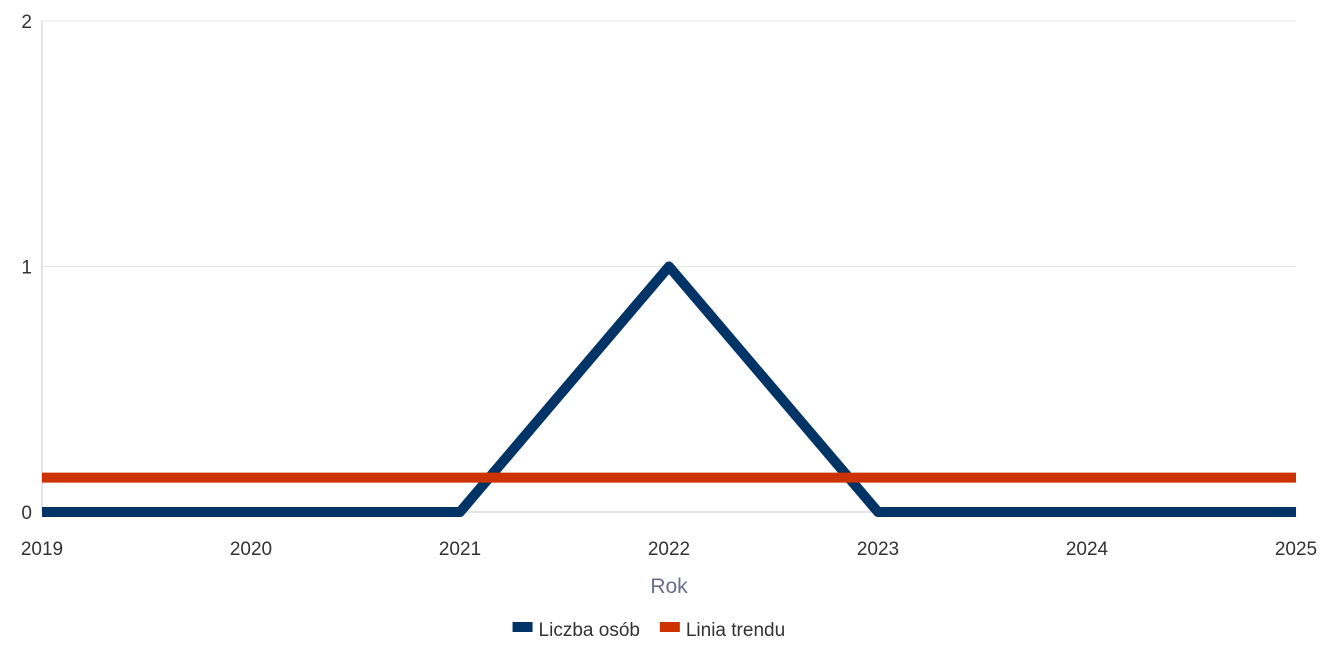 The height and width of the screenshot is (647, 1323). What do you see at coordinates (735, 630) in the screenshot?
I see `legend-label: Linia trendu` at bounding box center [735, 630].